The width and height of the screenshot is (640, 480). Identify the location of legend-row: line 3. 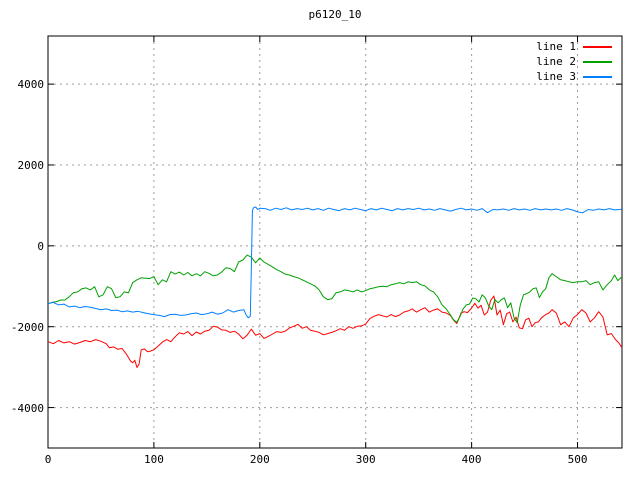
(545, 76).